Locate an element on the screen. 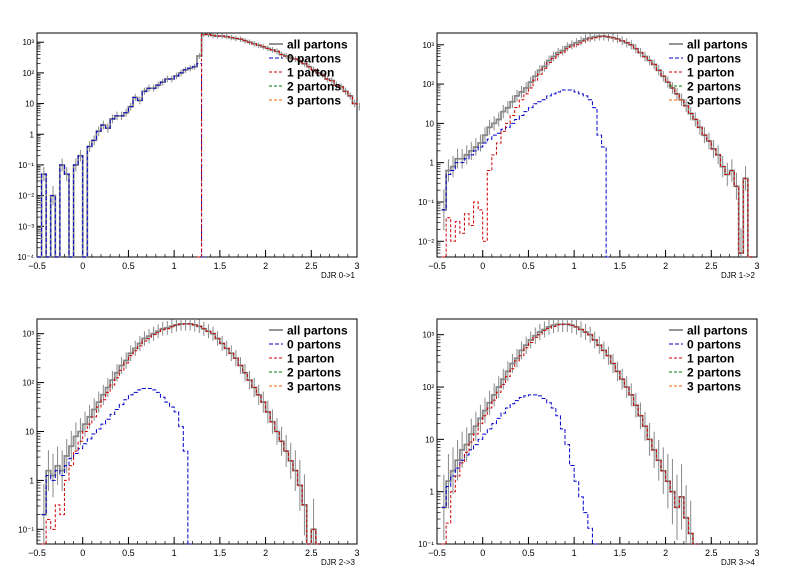 Image resolution: width=796 pixels, height=572 pixels. x-axis-label: DJR 1->2 is located at coordinates (738, 275).